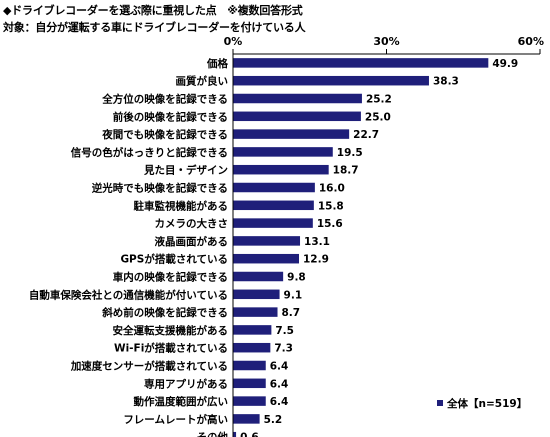 This screenshot has height=437, width=550. Describe the element at coordinates (149, 152) in the screenshot. I see `category-label: 信号の色がはっきりと記録できる` at that location.